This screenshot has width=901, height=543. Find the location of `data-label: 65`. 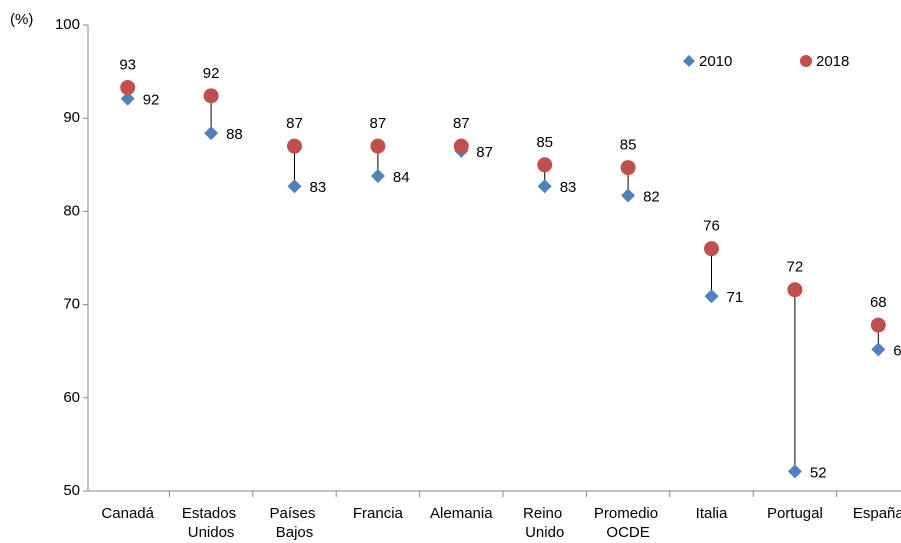

data-label: 65 is located at coordinates (897, 350).